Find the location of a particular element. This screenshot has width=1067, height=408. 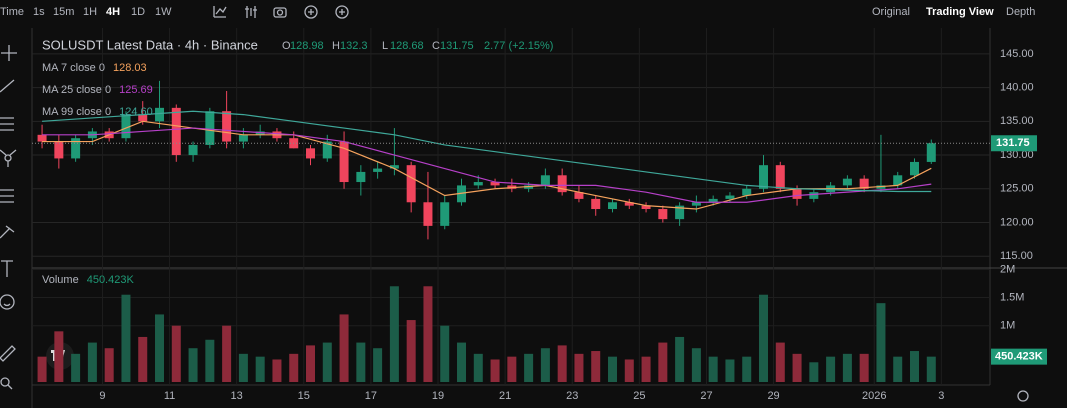

price-change: 2.77 (+2.15%) is located at coordinates (518, 46).